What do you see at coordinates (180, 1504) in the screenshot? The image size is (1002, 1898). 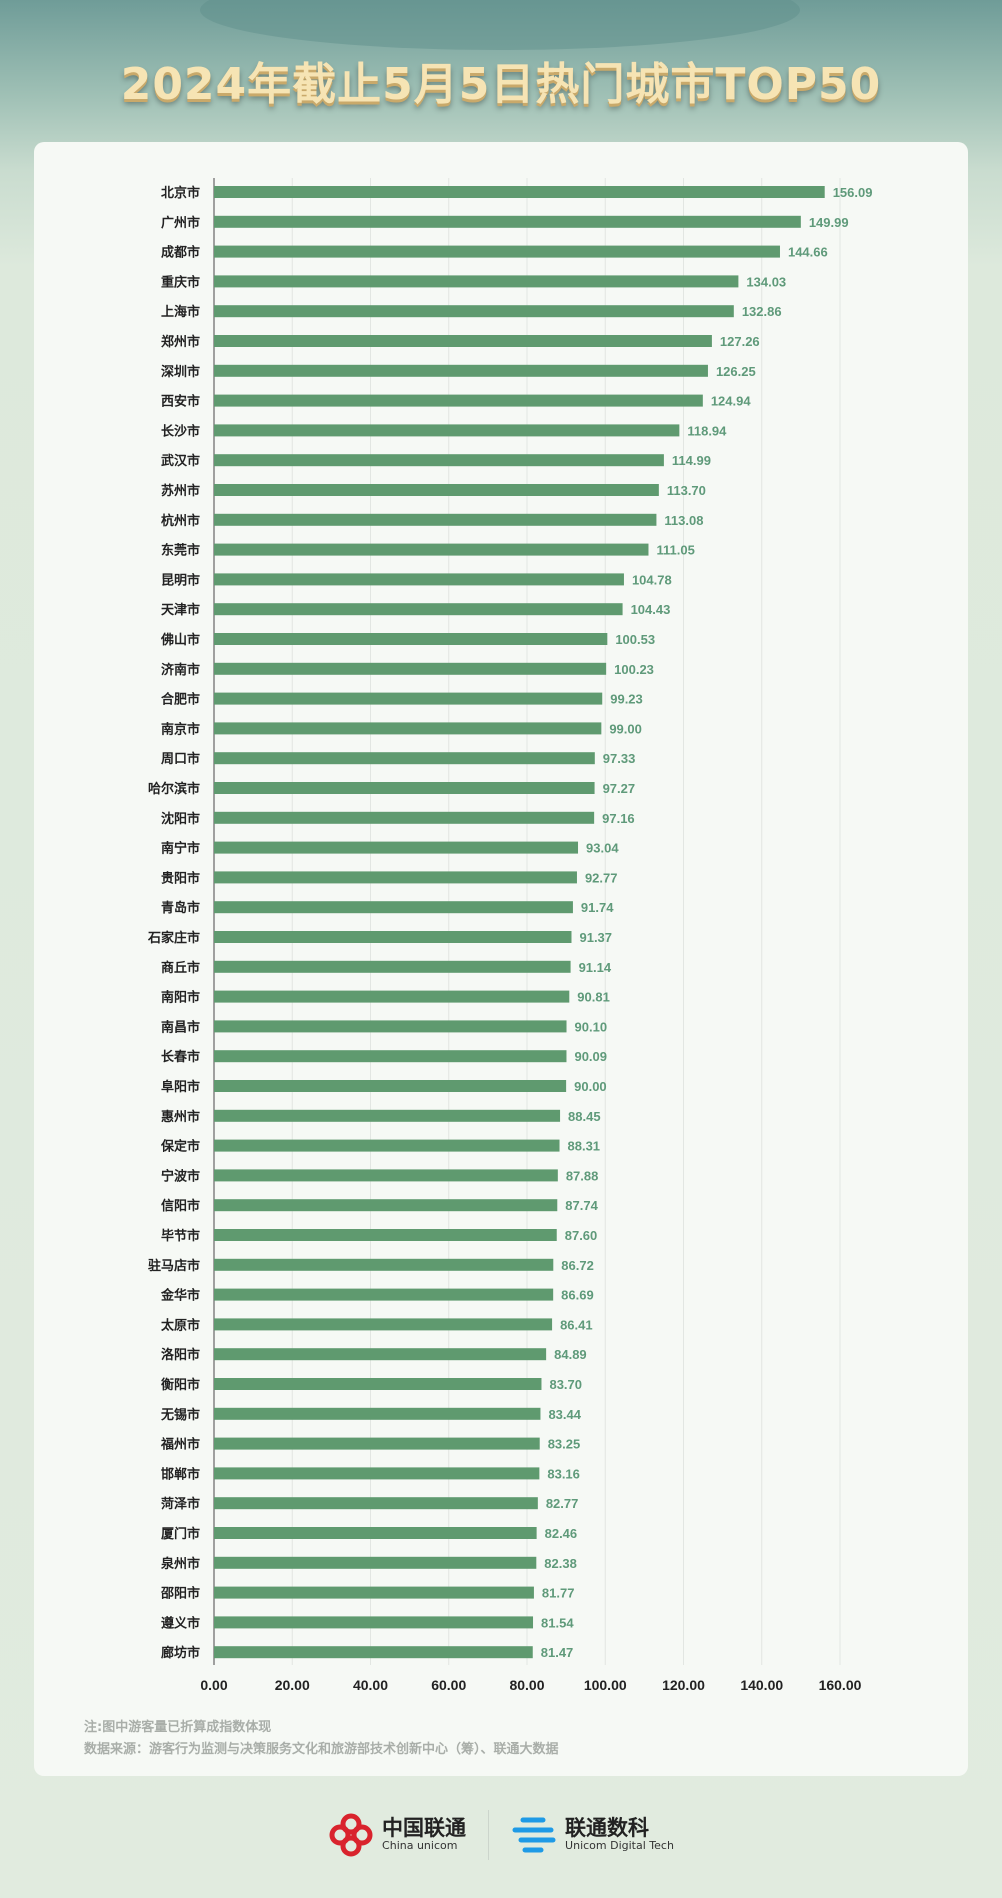 I see `category-label: 菏泽市` at bounding box center [180, 1504].